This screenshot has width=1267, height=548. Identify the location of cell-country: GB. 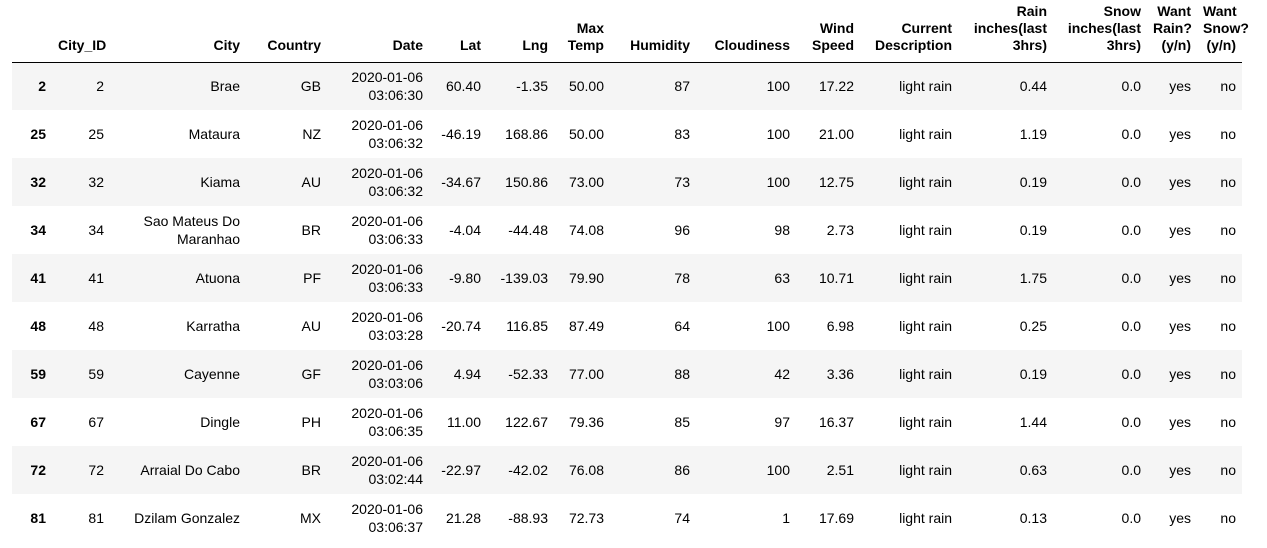
(310, 86).